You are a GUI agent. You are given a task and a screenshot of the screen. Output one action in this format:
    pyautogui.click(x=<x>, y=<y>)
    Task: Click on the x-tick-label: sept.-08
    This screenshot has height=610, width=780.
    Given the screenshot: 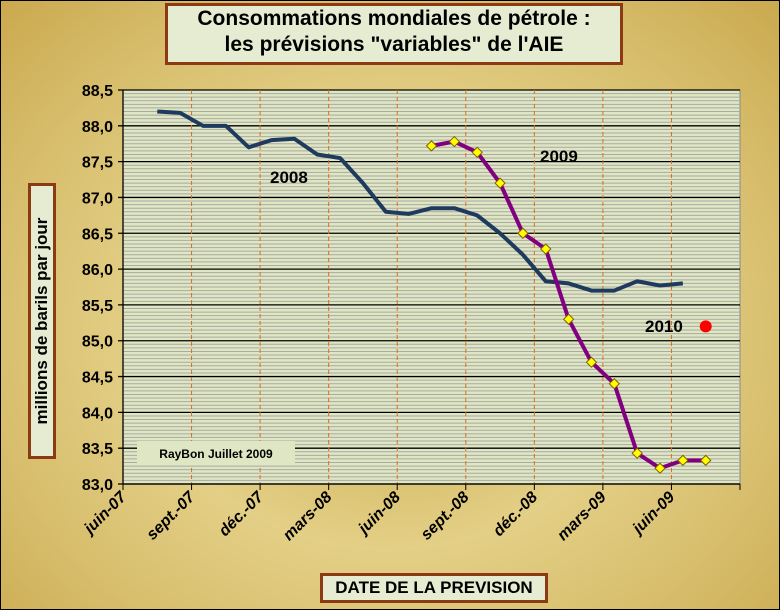 What is the action you would take?
    pyautogui.click(x=445, y=516)
    